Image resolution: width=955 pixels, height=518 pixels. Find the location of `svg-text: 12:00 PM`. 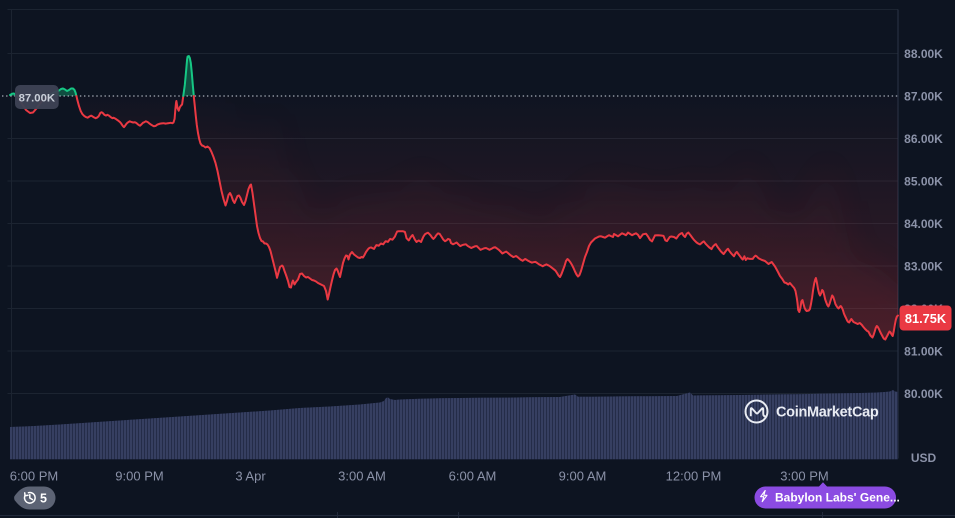

svg-text: 12:00 PM is located at coordinates (694, 476).